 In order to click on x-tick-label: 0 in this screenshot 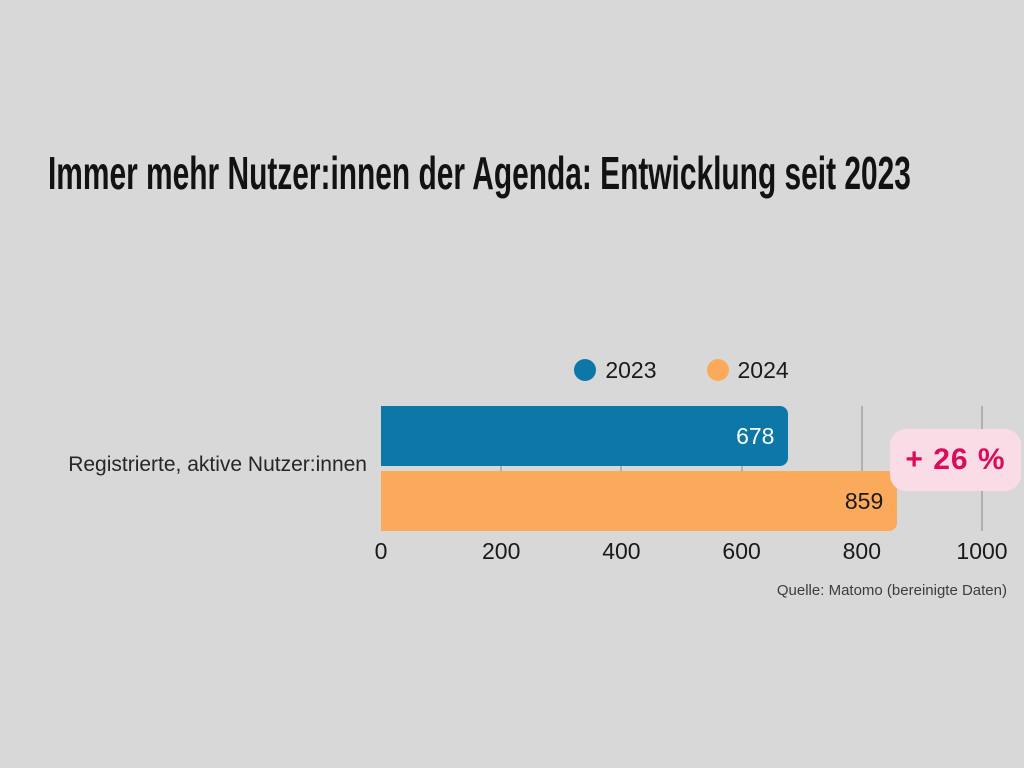, I will do `click(381, 551)`.